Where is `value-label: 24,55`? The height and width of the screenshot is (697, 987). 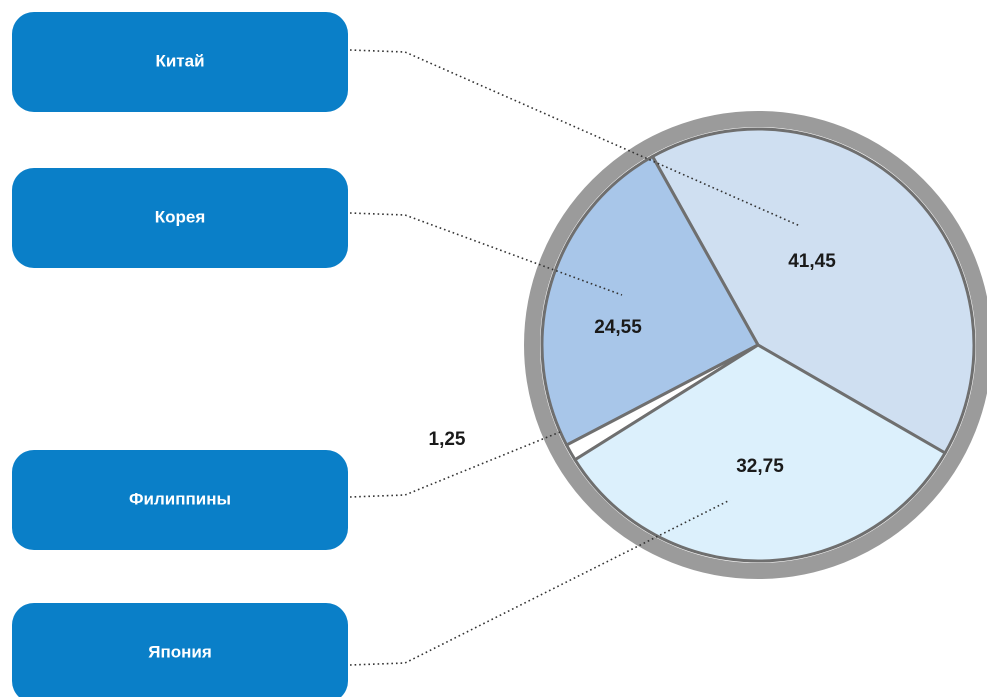 value-label: 24,55 is located at coordinates (618, 327).